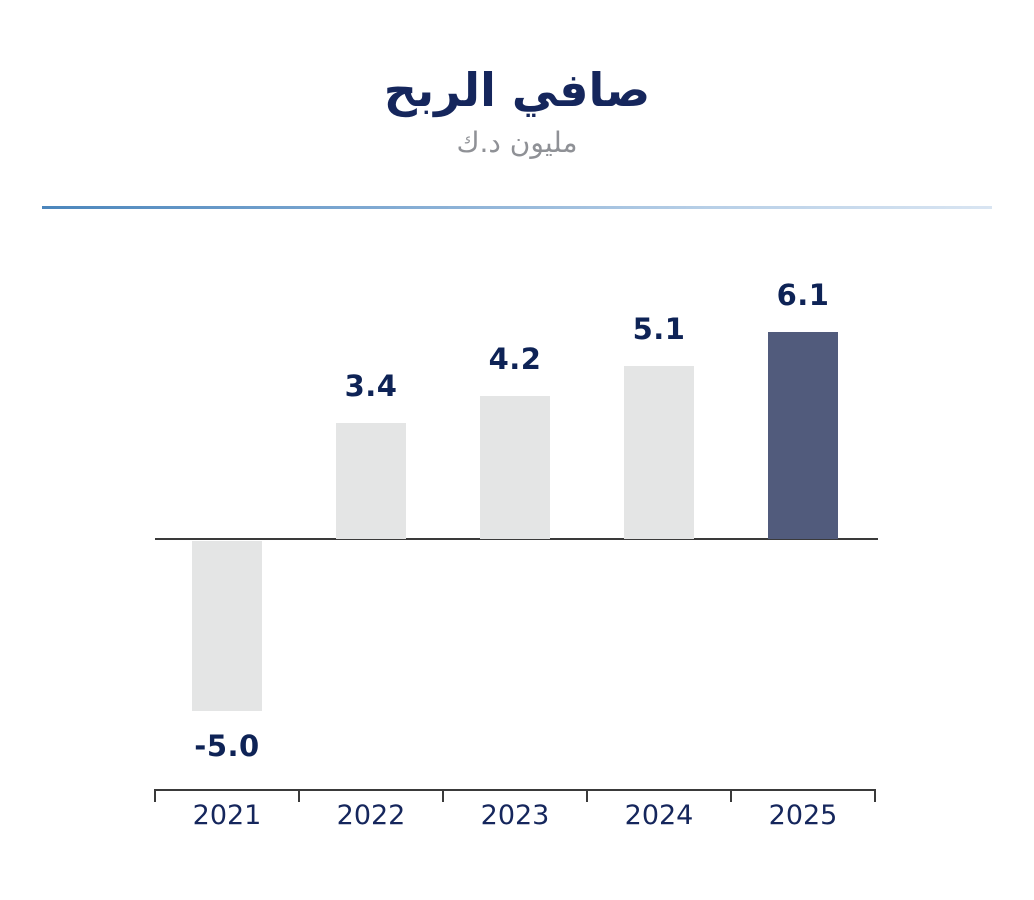 Image resolution: width=1034 pixels, height=900 pixels. What do you see at coordinates (659, 328) in the screenshot?
I see `bar-value-label-2024: 5.1` at bounding box center [659, 328].